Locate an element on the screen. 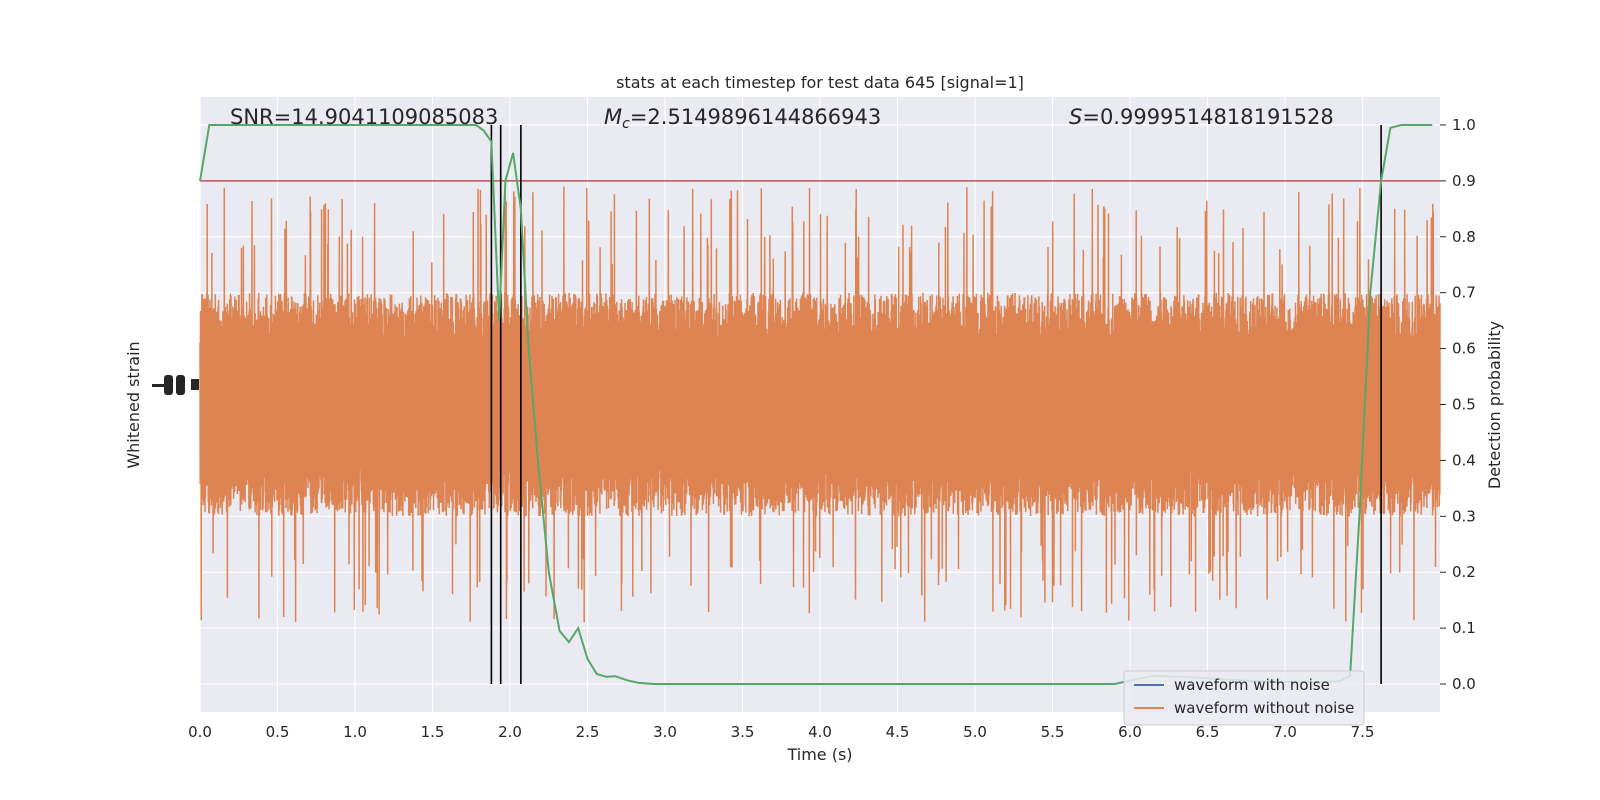  y-tick-label: 0.3 is located at coordinates (1464, 516).